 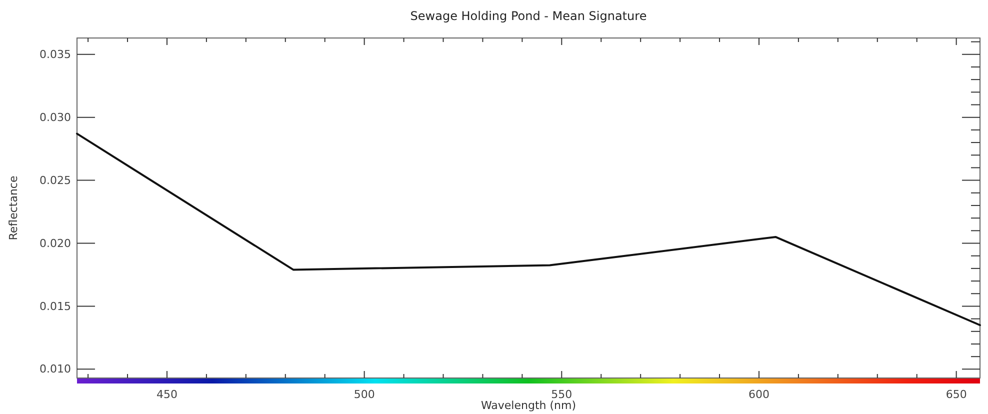 What do you see at coordinates (528, 405) in the screenshot?
I see `x-axis-title: Wavelength (nm)` at bounding box center [528, 405].